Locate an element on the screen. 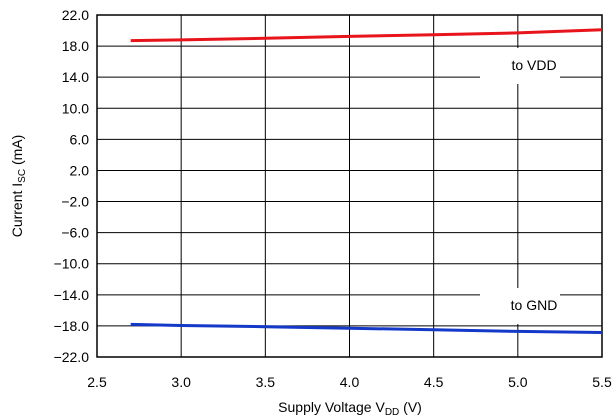  x-tick-label: 5.0 is located at coordinates (518, 382).